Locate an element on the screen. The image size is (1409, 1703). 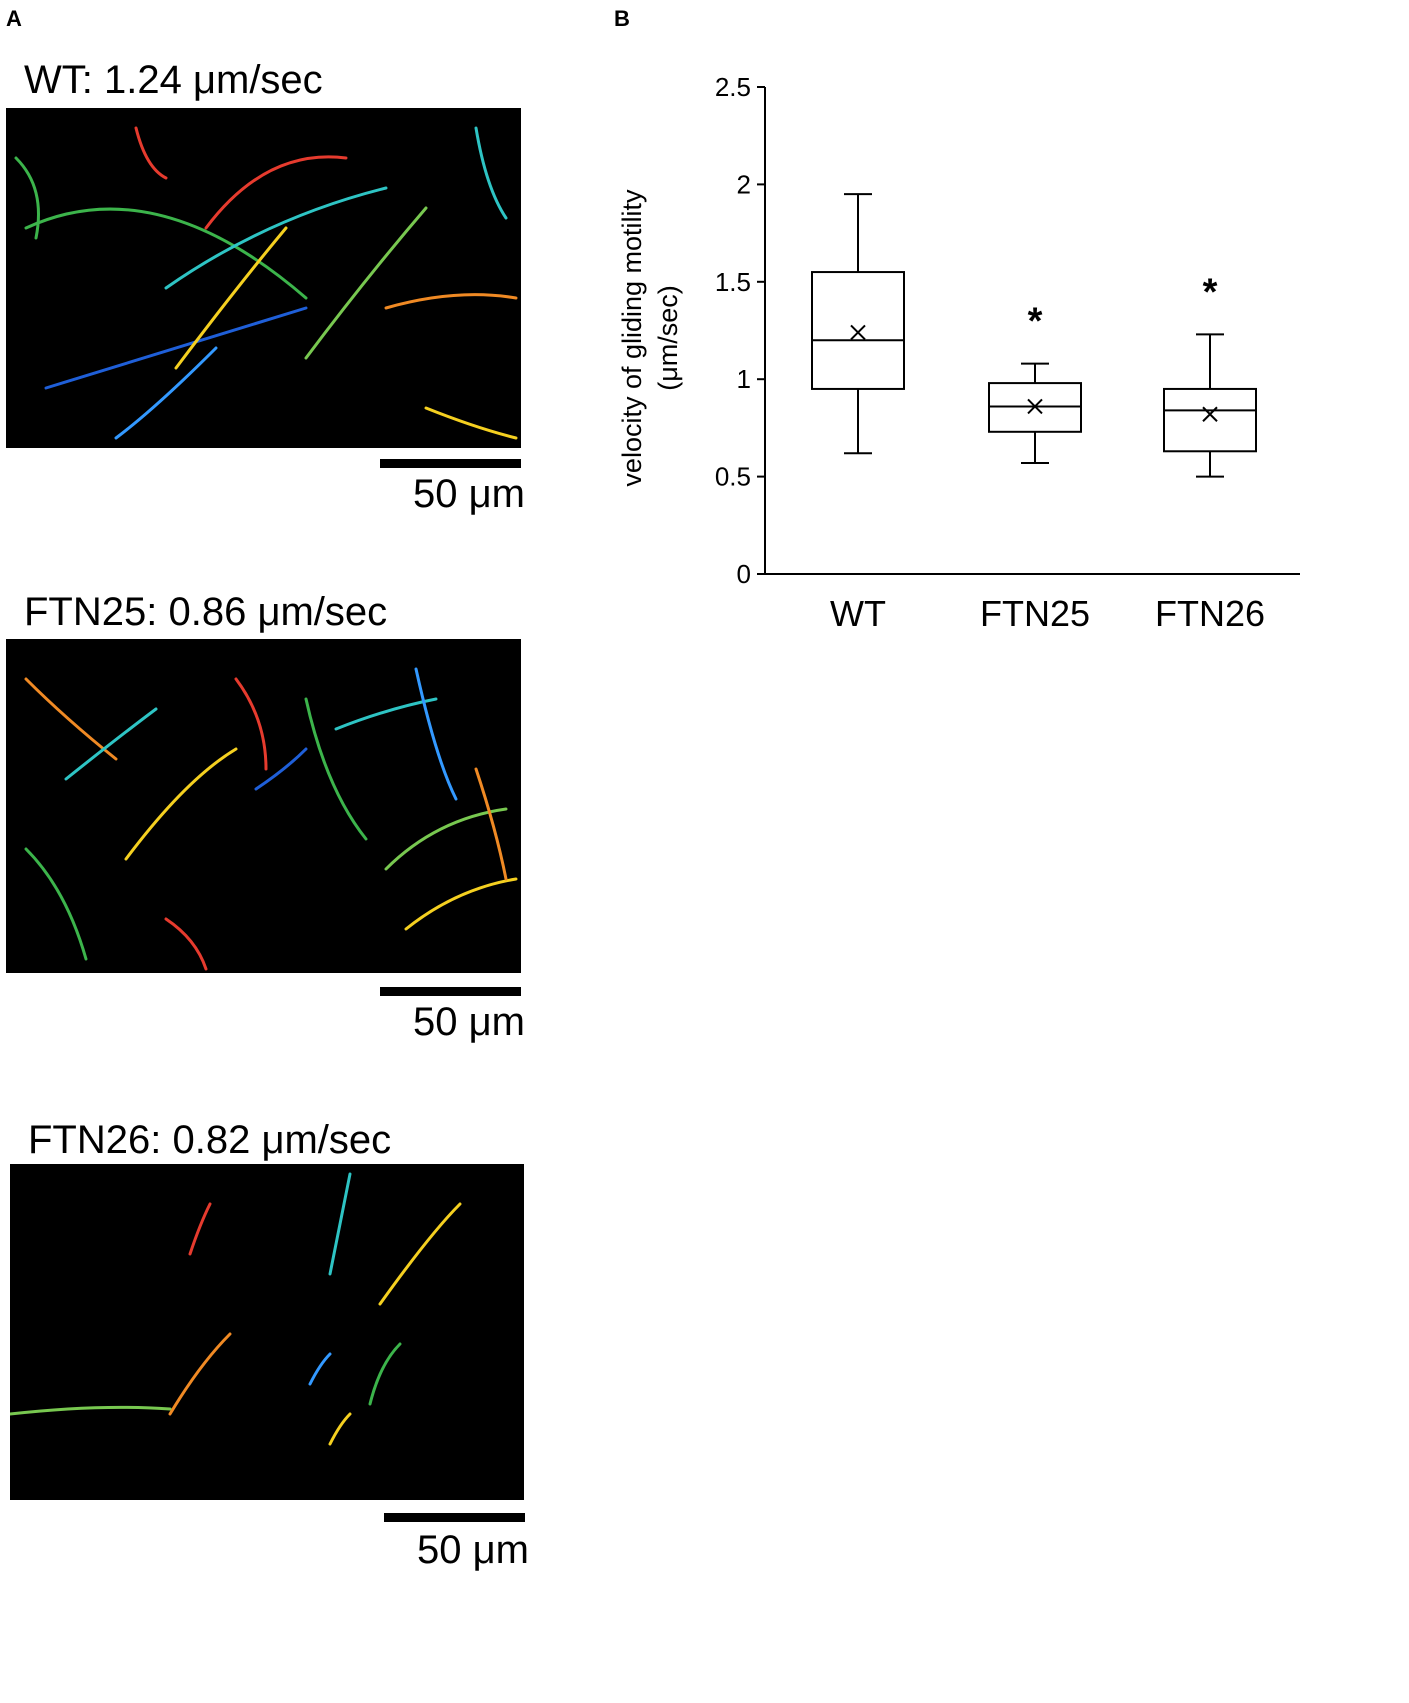
y-axis-label-line1: velocity of gliding motility is located at coordinates (632, 338).